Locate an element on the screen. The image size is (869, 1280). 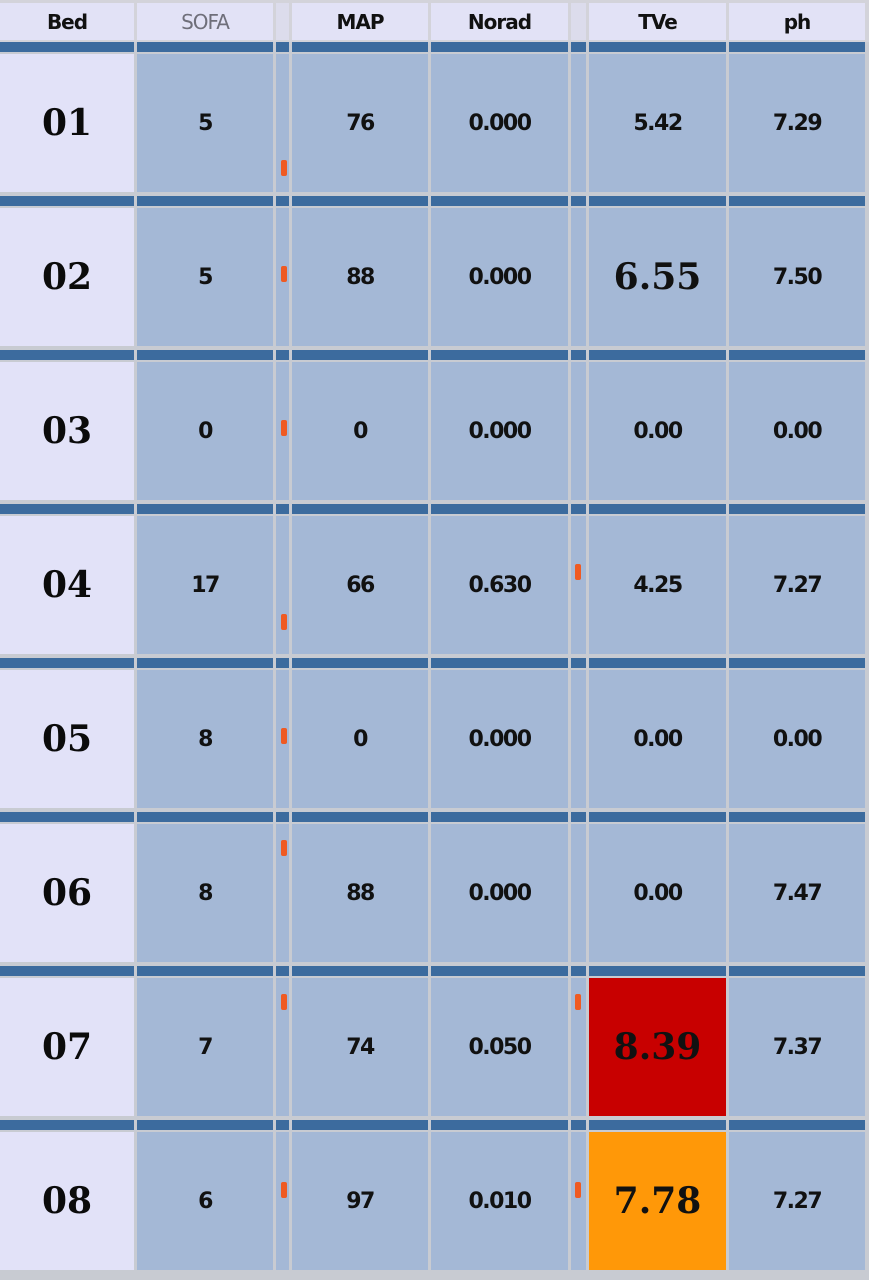
map-cell: 66 is located at coordinates (360, 585).